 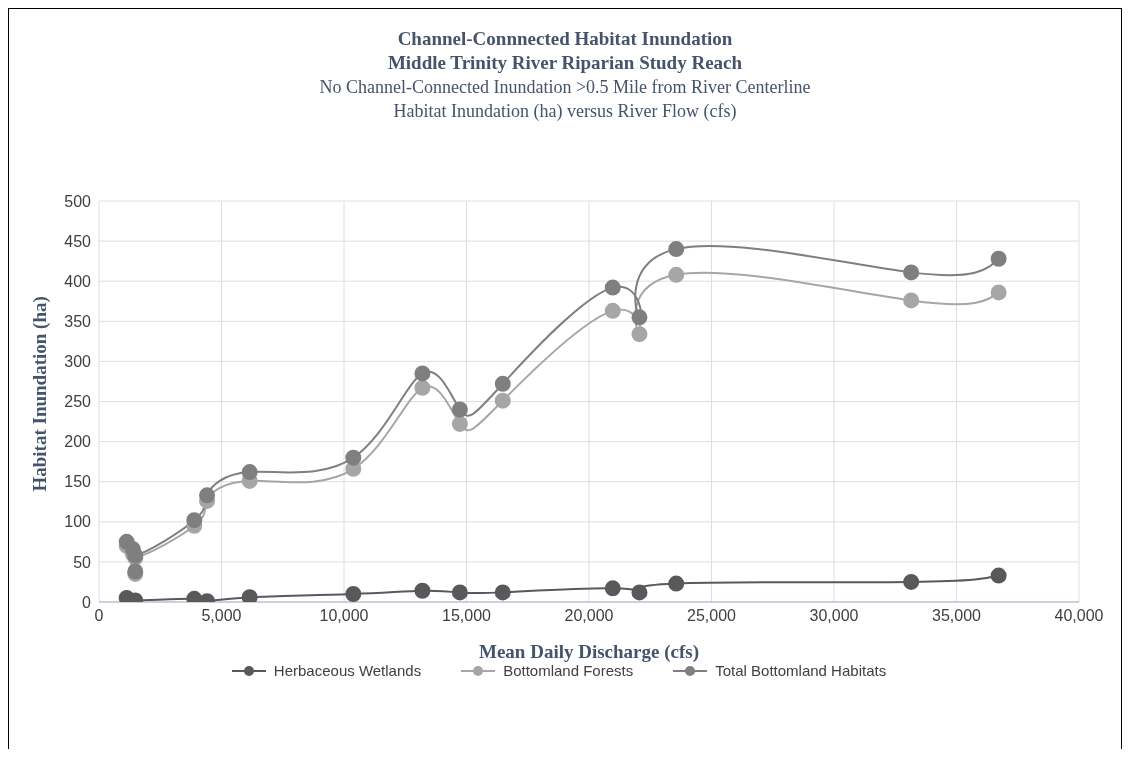 What do you see at coordinates (78, 241) in the screenshot?
I see `y-tick-label: 450` at bounding box center [78, 241].